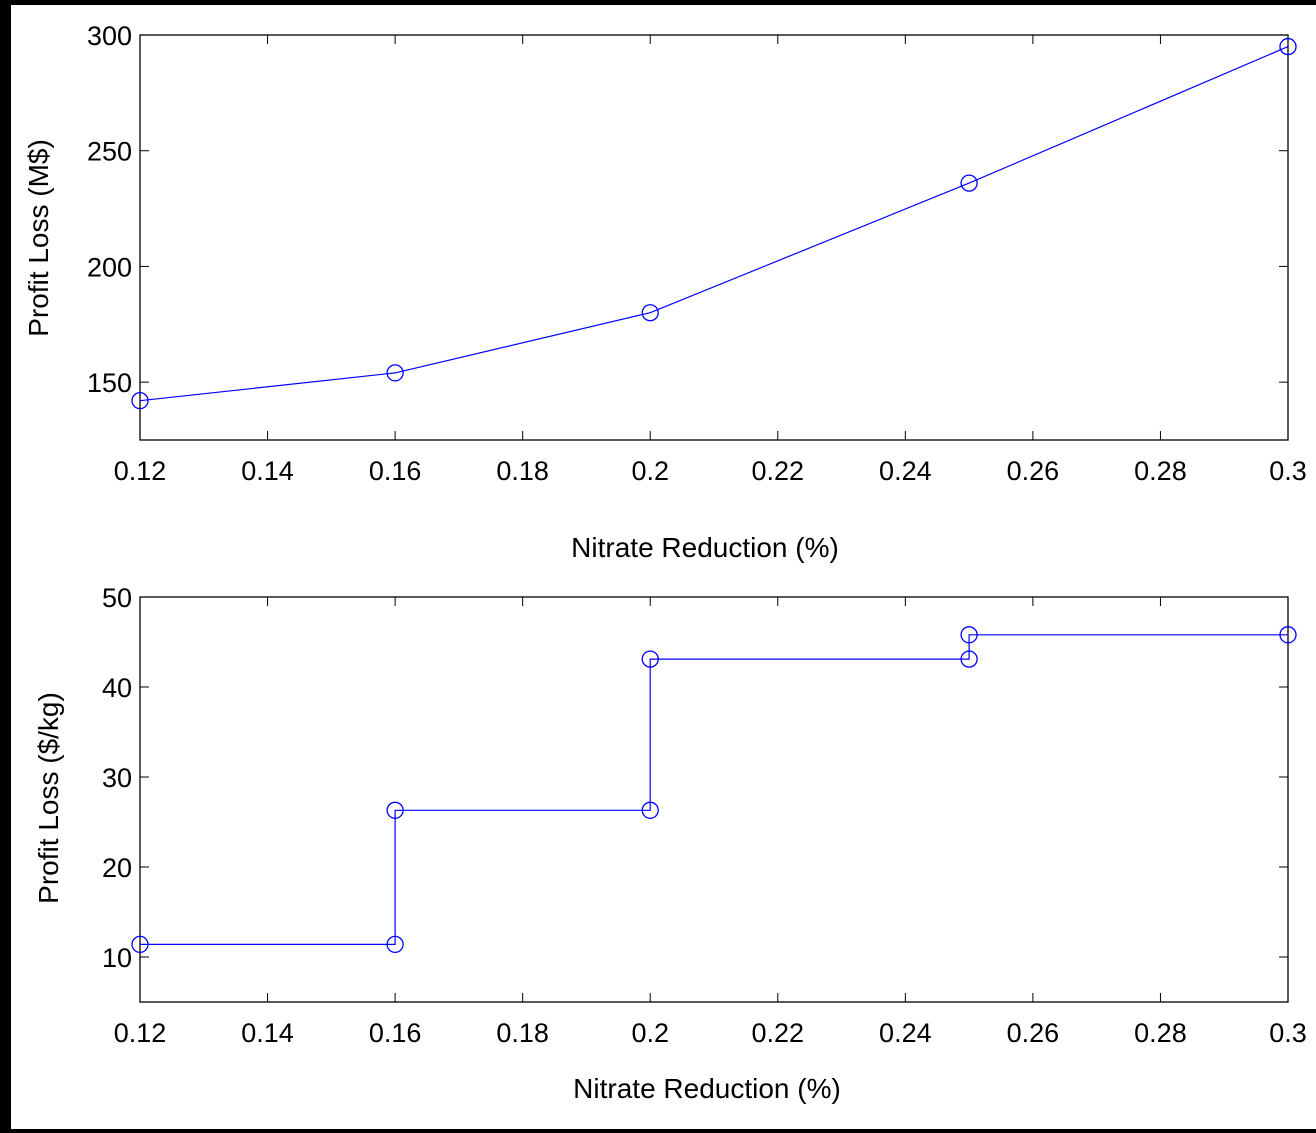 Image resolution: width=1316 pixels, height=1133 pixels. Describe the element at coordinates (117, 958) in the screenshot. I see `y-tick-label: 10` at that location.